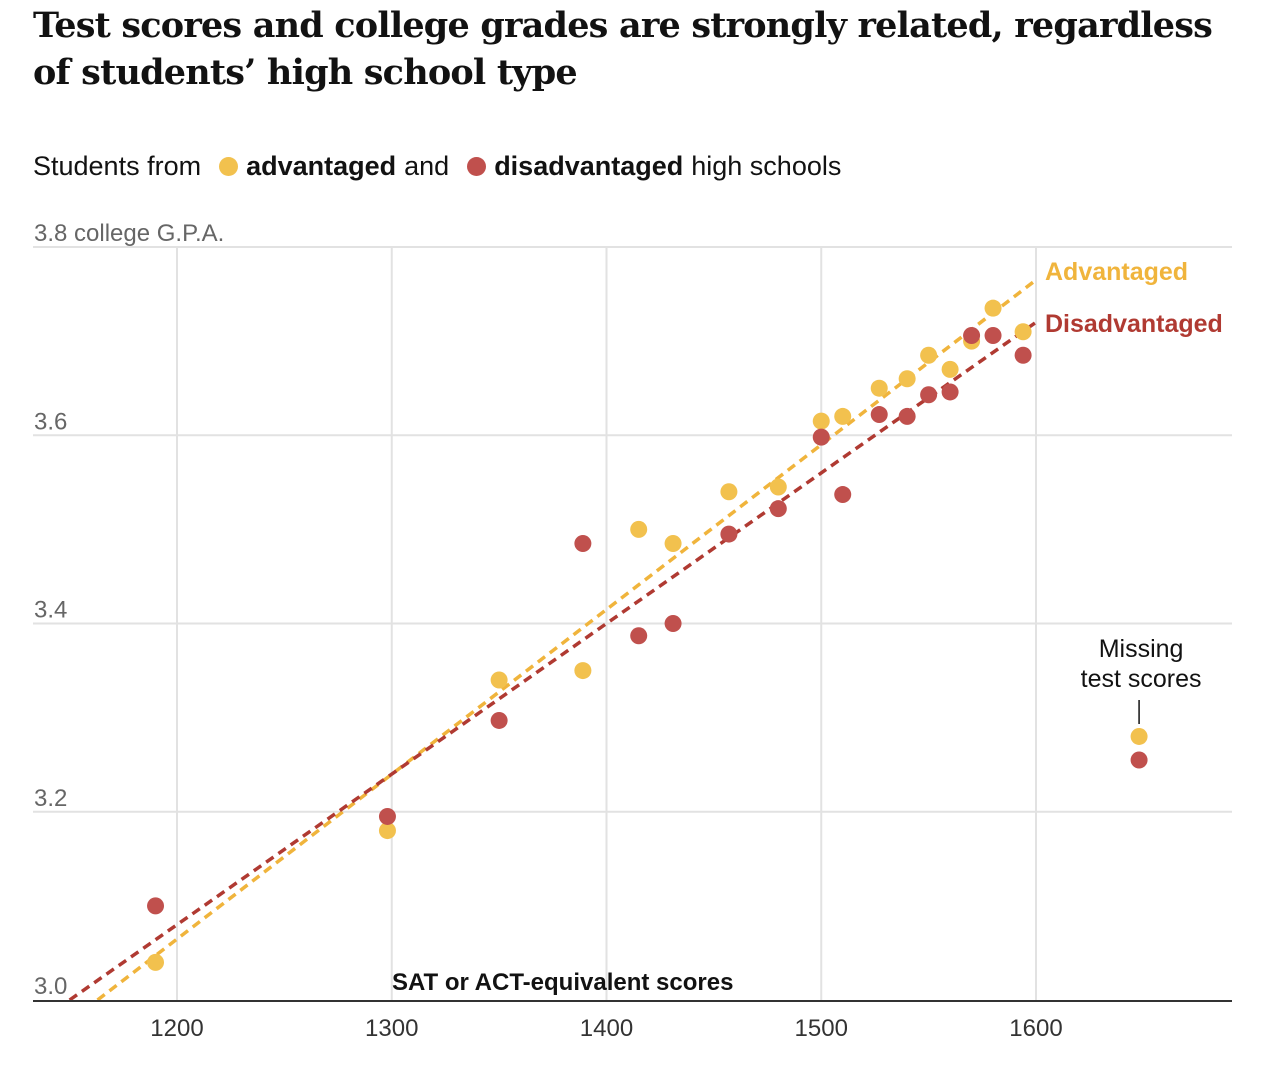 Image resolution: width=1270 pixels, height=1070 pixels. Describe the element at coordinates (562, 982) in the screenshot. I see `x-axis-label: SAT or ACT-equivalent scores` at that location.